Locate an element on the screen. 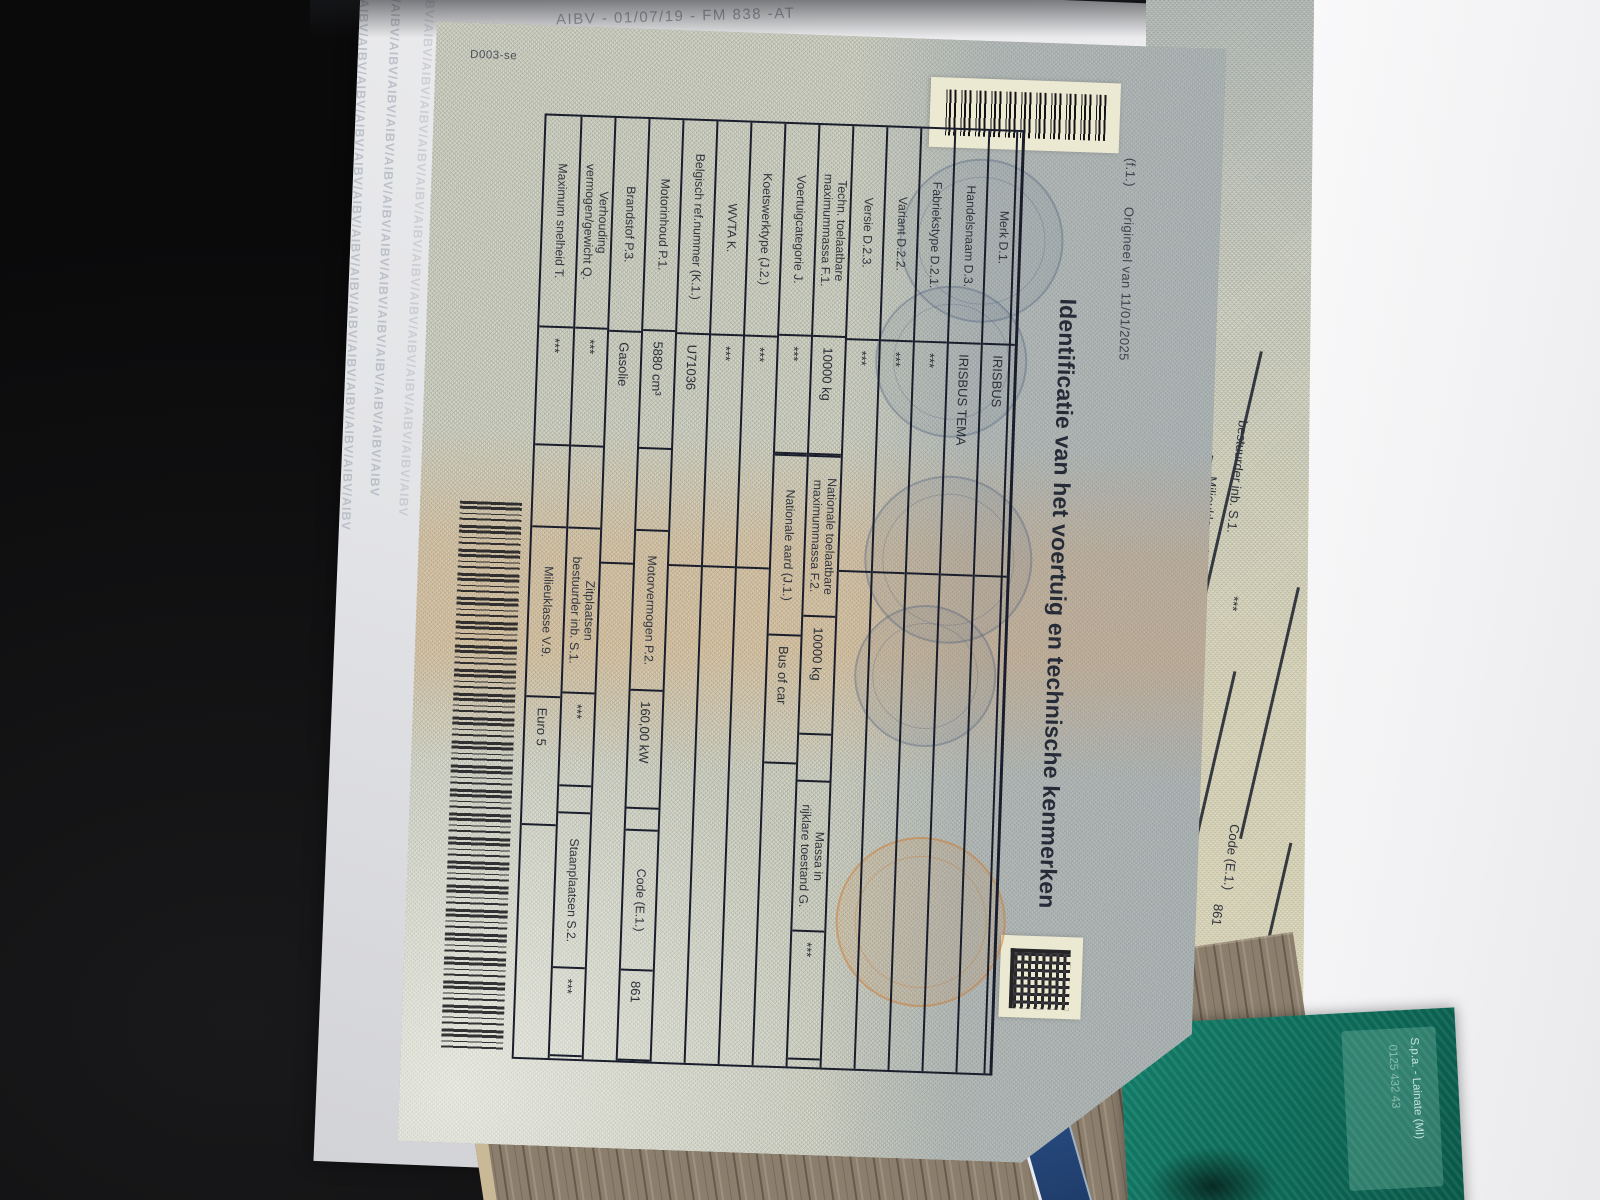  smudge is located at coordinates (1212, 1171).